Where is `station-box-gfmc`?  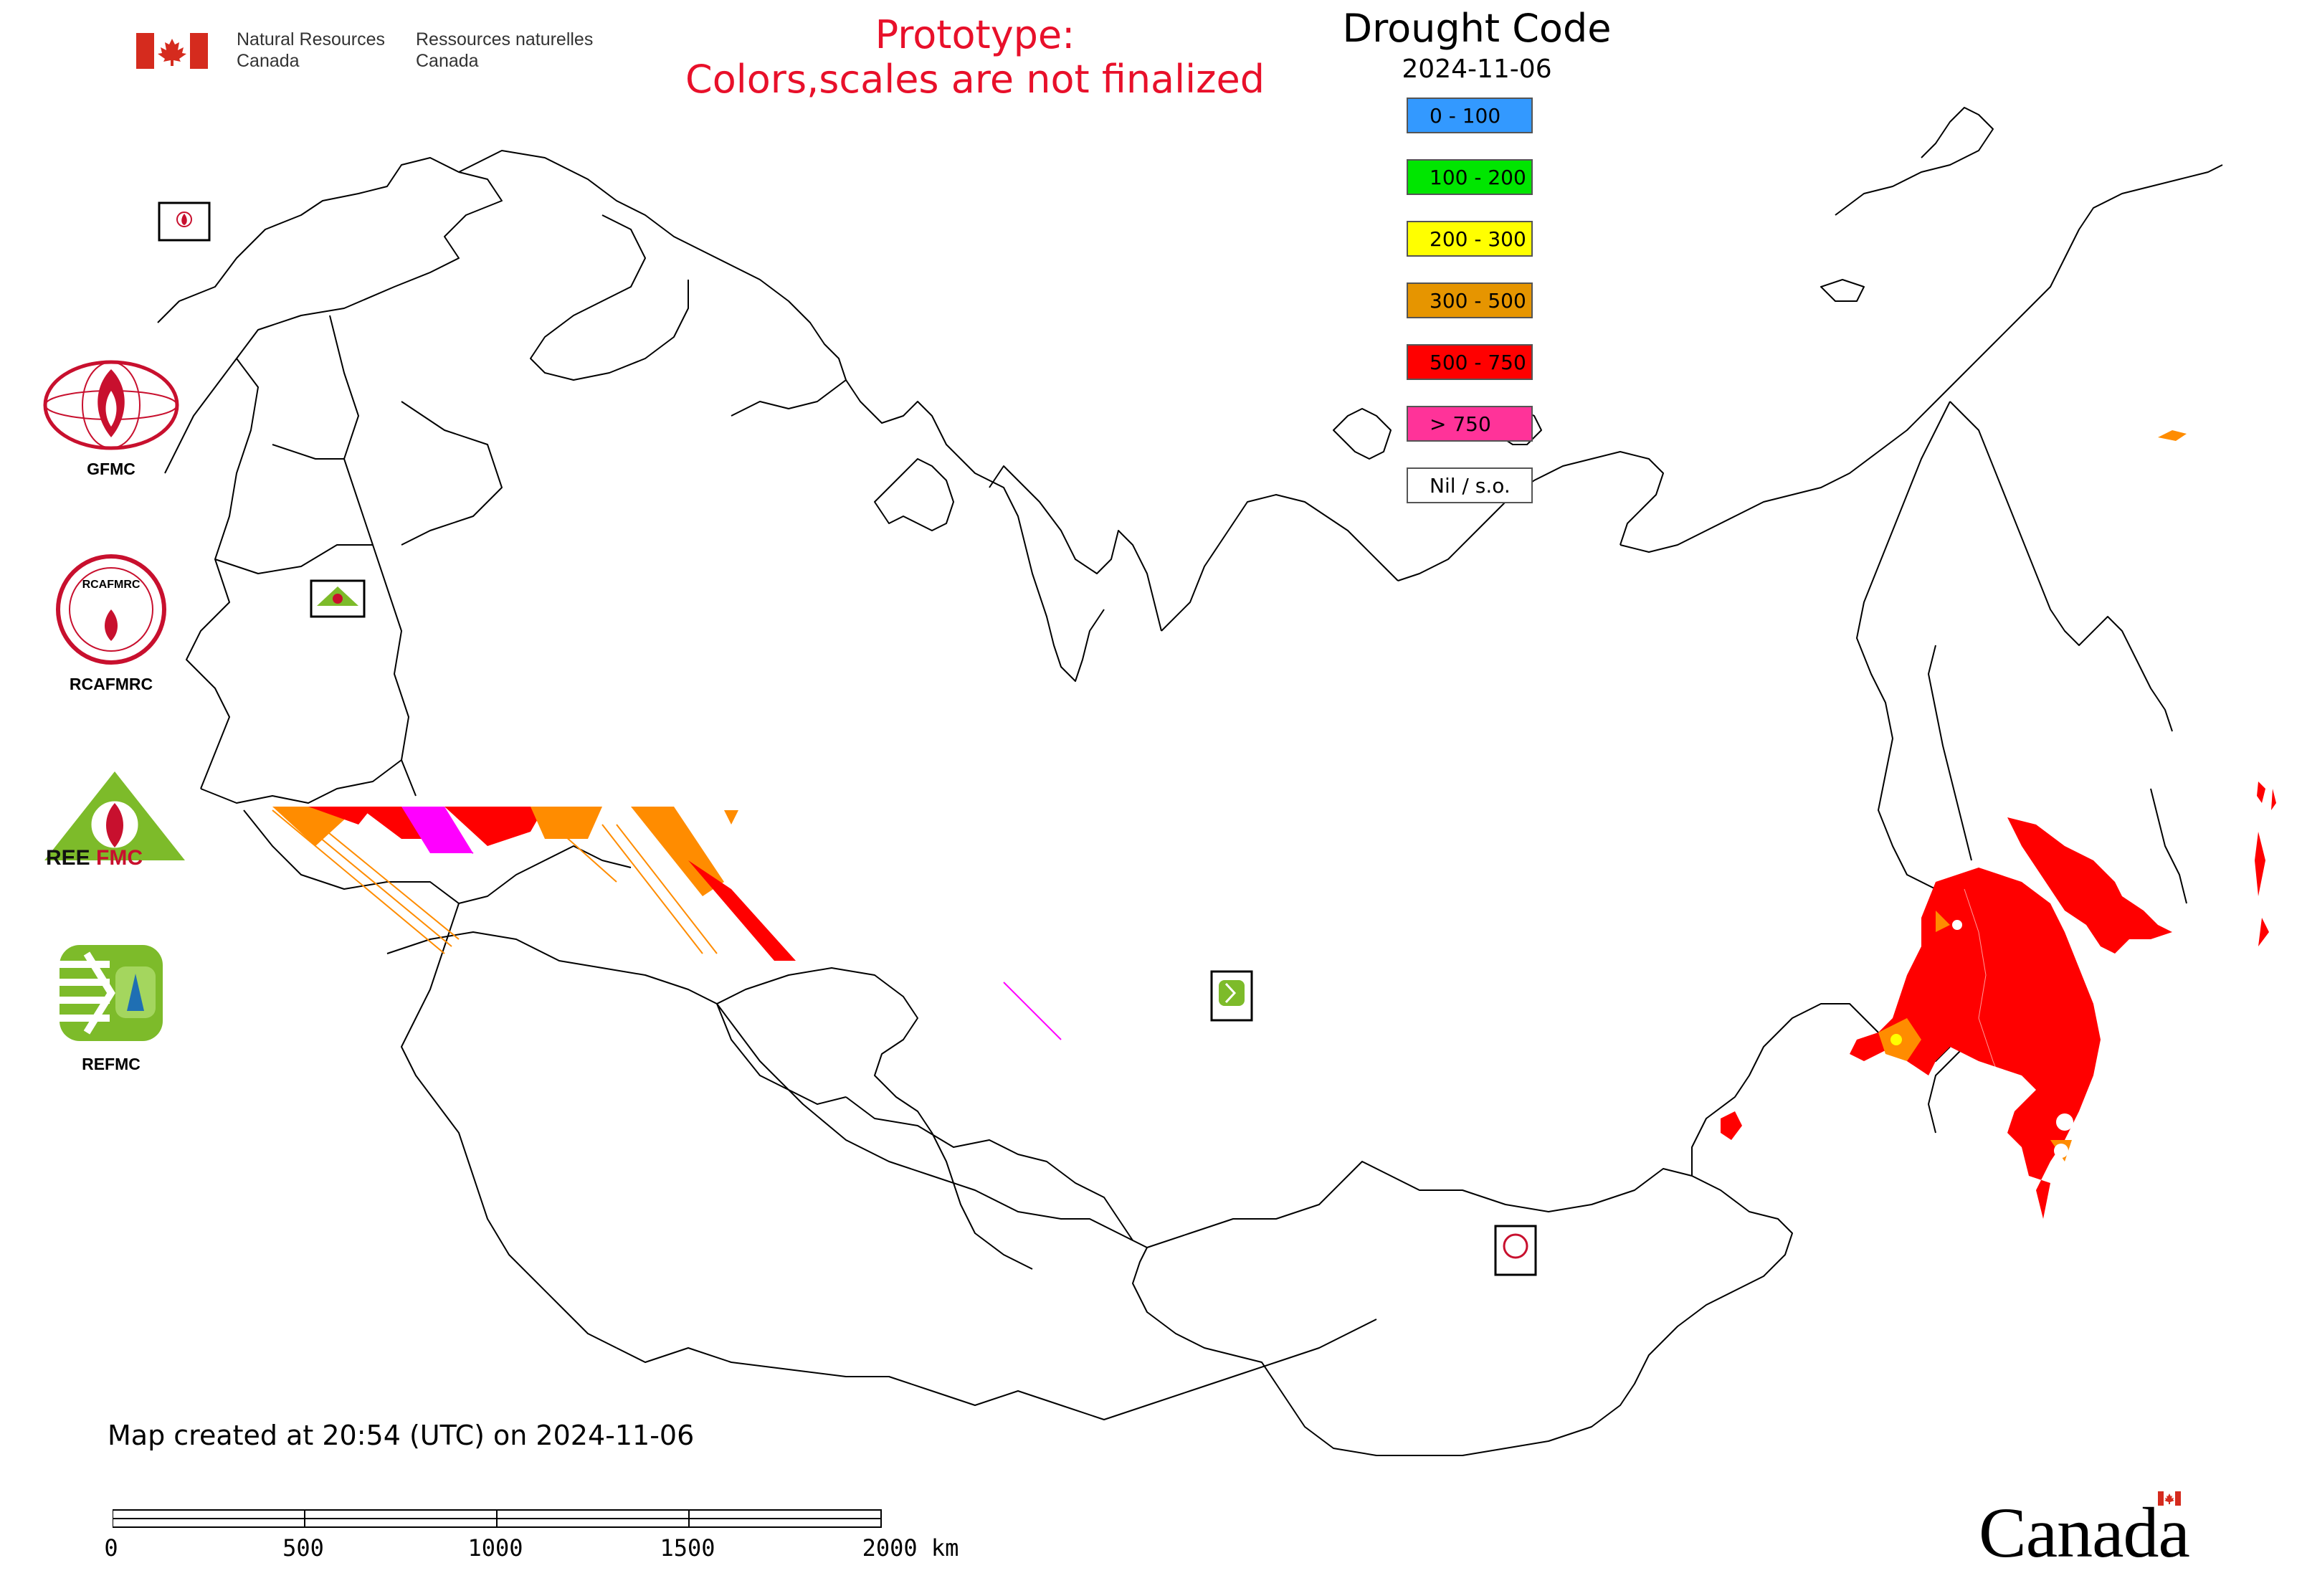 station-box-gfmc is located at coordinates (184, 221).